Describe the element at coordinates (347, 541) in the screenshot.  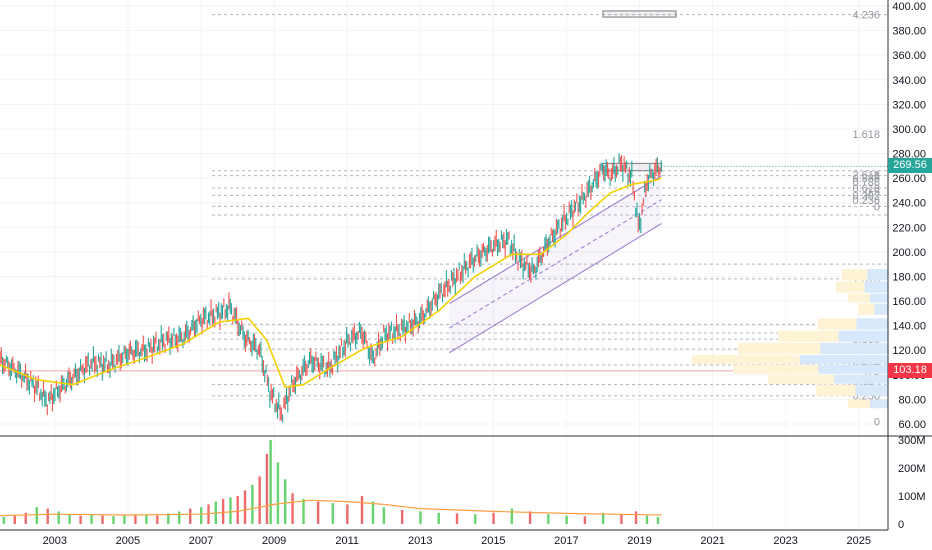
I see `x-tick-label-4: 2011` at that location.